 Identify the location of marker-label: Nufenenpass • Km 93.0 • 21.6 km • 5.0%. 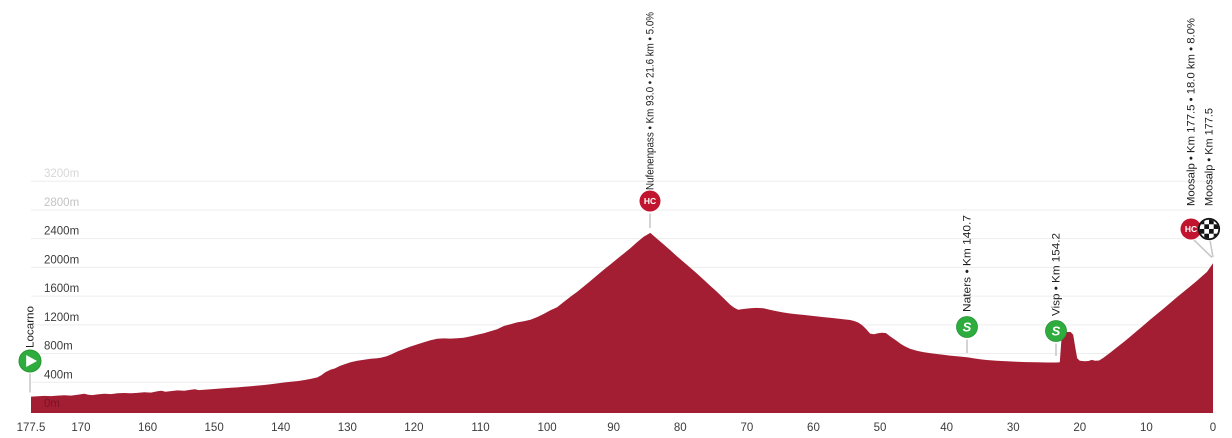
(651, 101).